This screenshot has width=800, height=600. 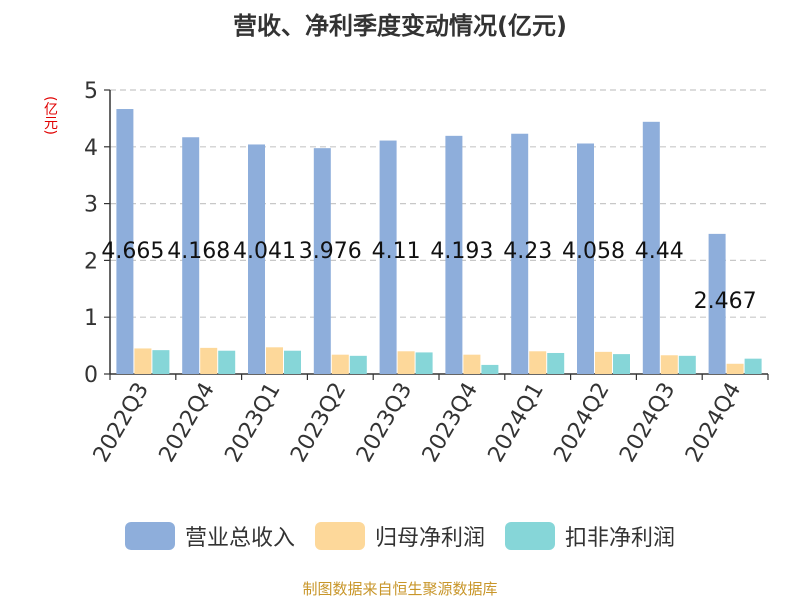 I want to click on y-tick-label: 3, so click(x=91, y=205).